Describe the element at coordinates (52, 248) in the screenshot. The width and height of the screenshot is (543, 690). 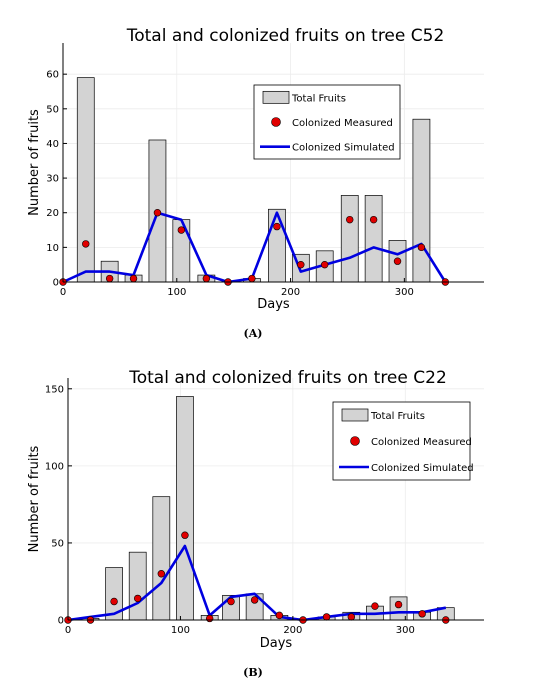
I see `y-tick-label: 10` at that location.